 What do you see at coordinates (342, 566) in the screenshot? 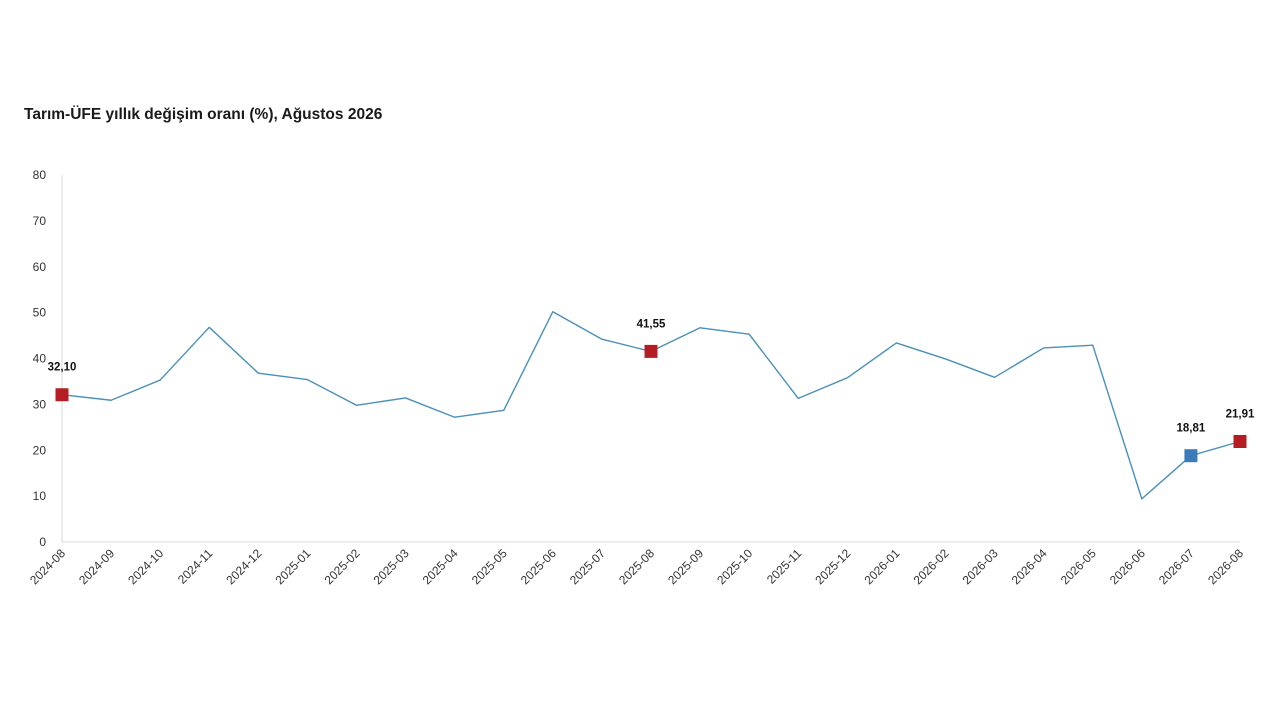
I see `x-tick-label: 2025-02` at bounding box center [342, 566].